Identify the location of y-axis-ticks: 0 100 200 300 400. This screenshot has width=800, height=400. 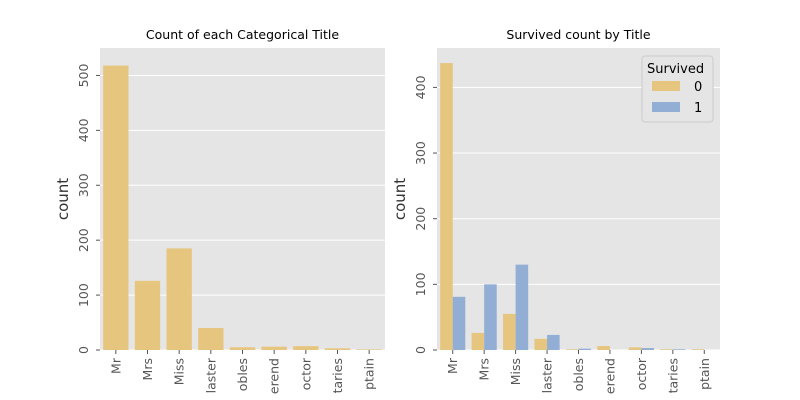
(425, 214).